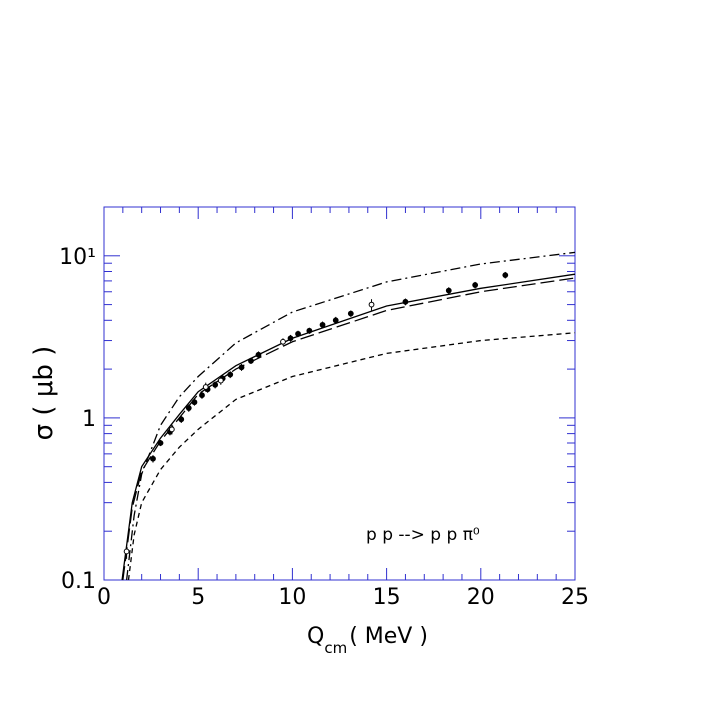 The height and width of the screenshot is (713, 712). Describe the element at coordinates (89, 419) in the screenshot. I see `y-tick-label: 1` at that location.